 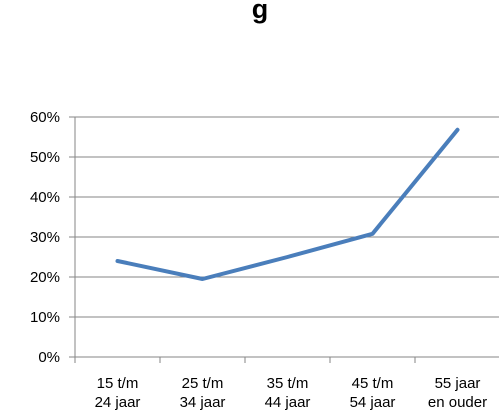 What do you see at coordinates (457, 393) in the screenshot?
I see `x-tick-label: 55 jaar en ouder` at bounding box center [457, 393].